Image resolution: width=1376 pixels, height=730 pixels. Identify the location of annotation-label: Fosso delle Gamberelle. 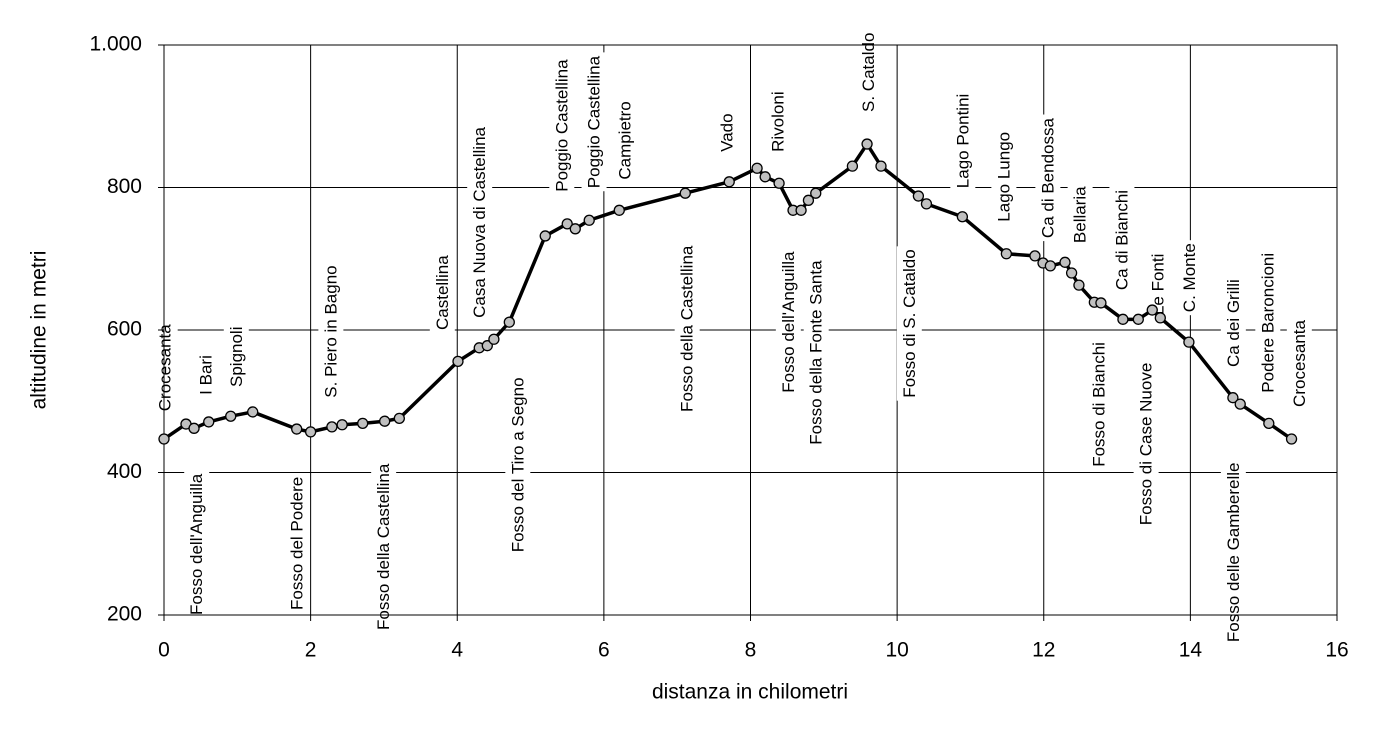
(1233, 553).